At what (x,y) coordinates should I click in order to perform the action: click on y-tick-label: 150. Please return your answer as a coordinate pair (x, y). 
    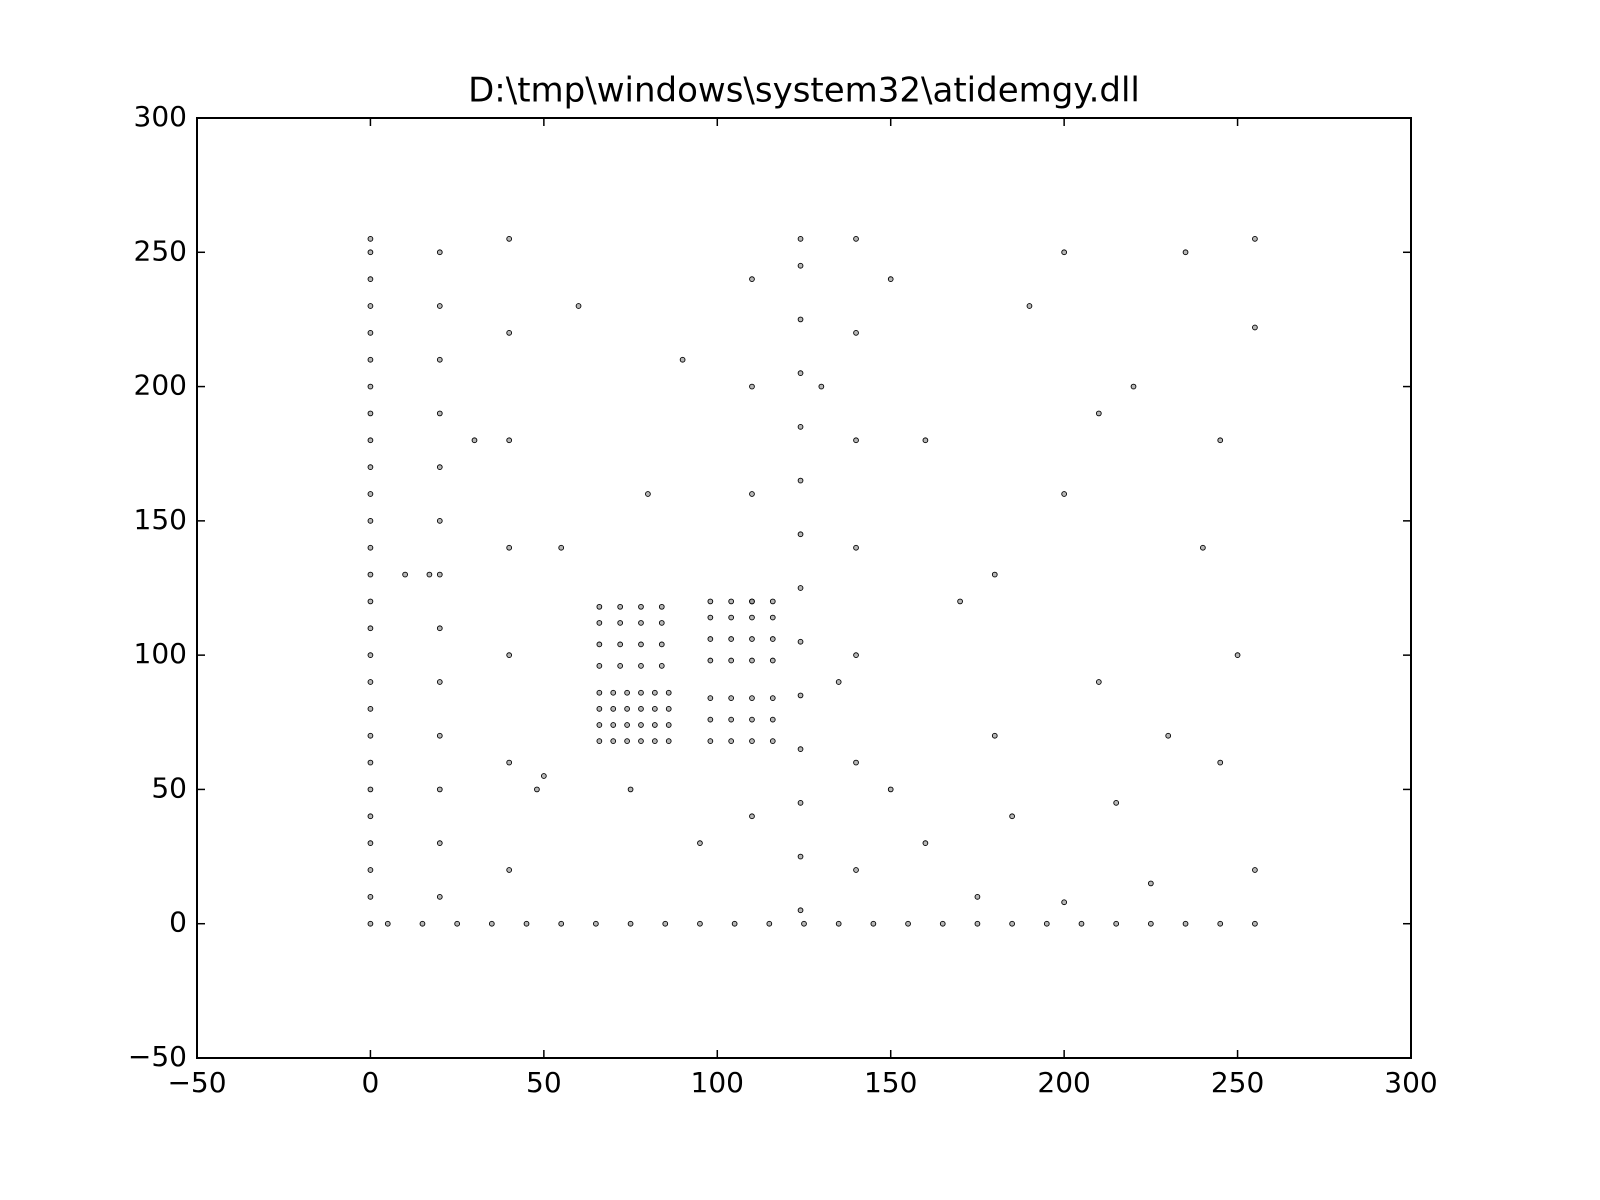
    Looking at the image, I should click on (160, 519).